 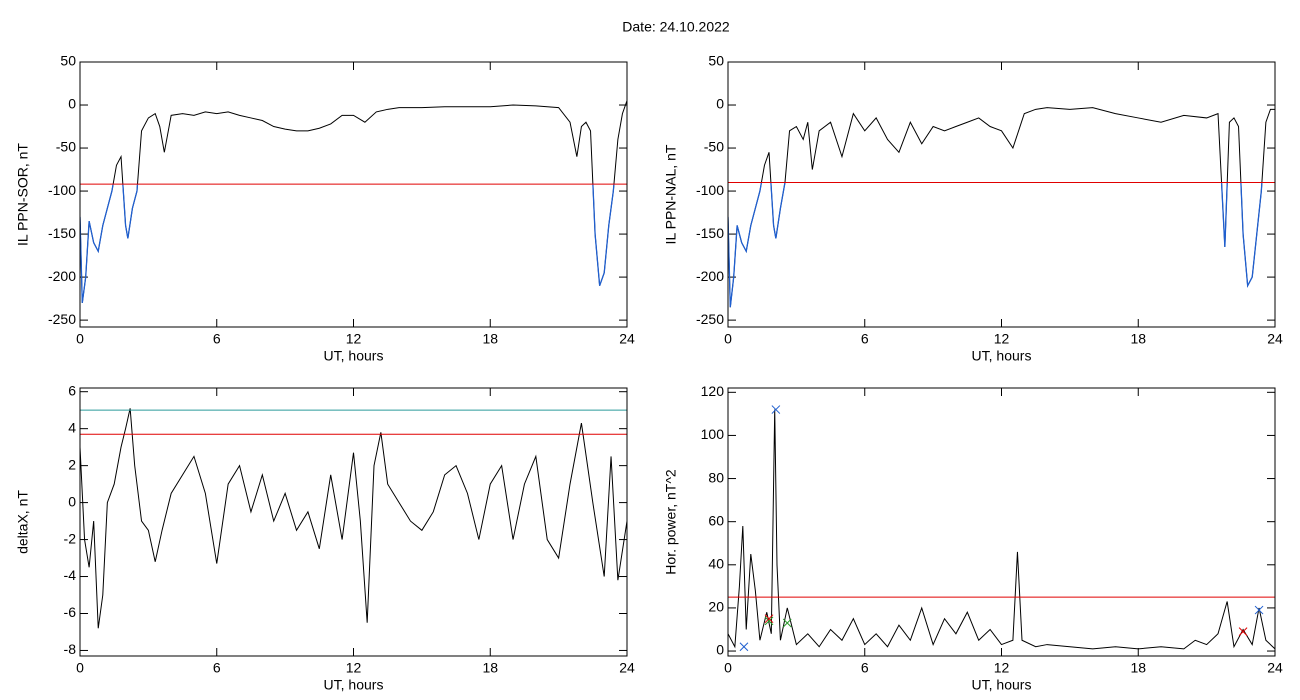 What do you see at coordinates (72, 427) in the screenshot?
I see `y-tick-label: 4` at bounding box center [72, 427].